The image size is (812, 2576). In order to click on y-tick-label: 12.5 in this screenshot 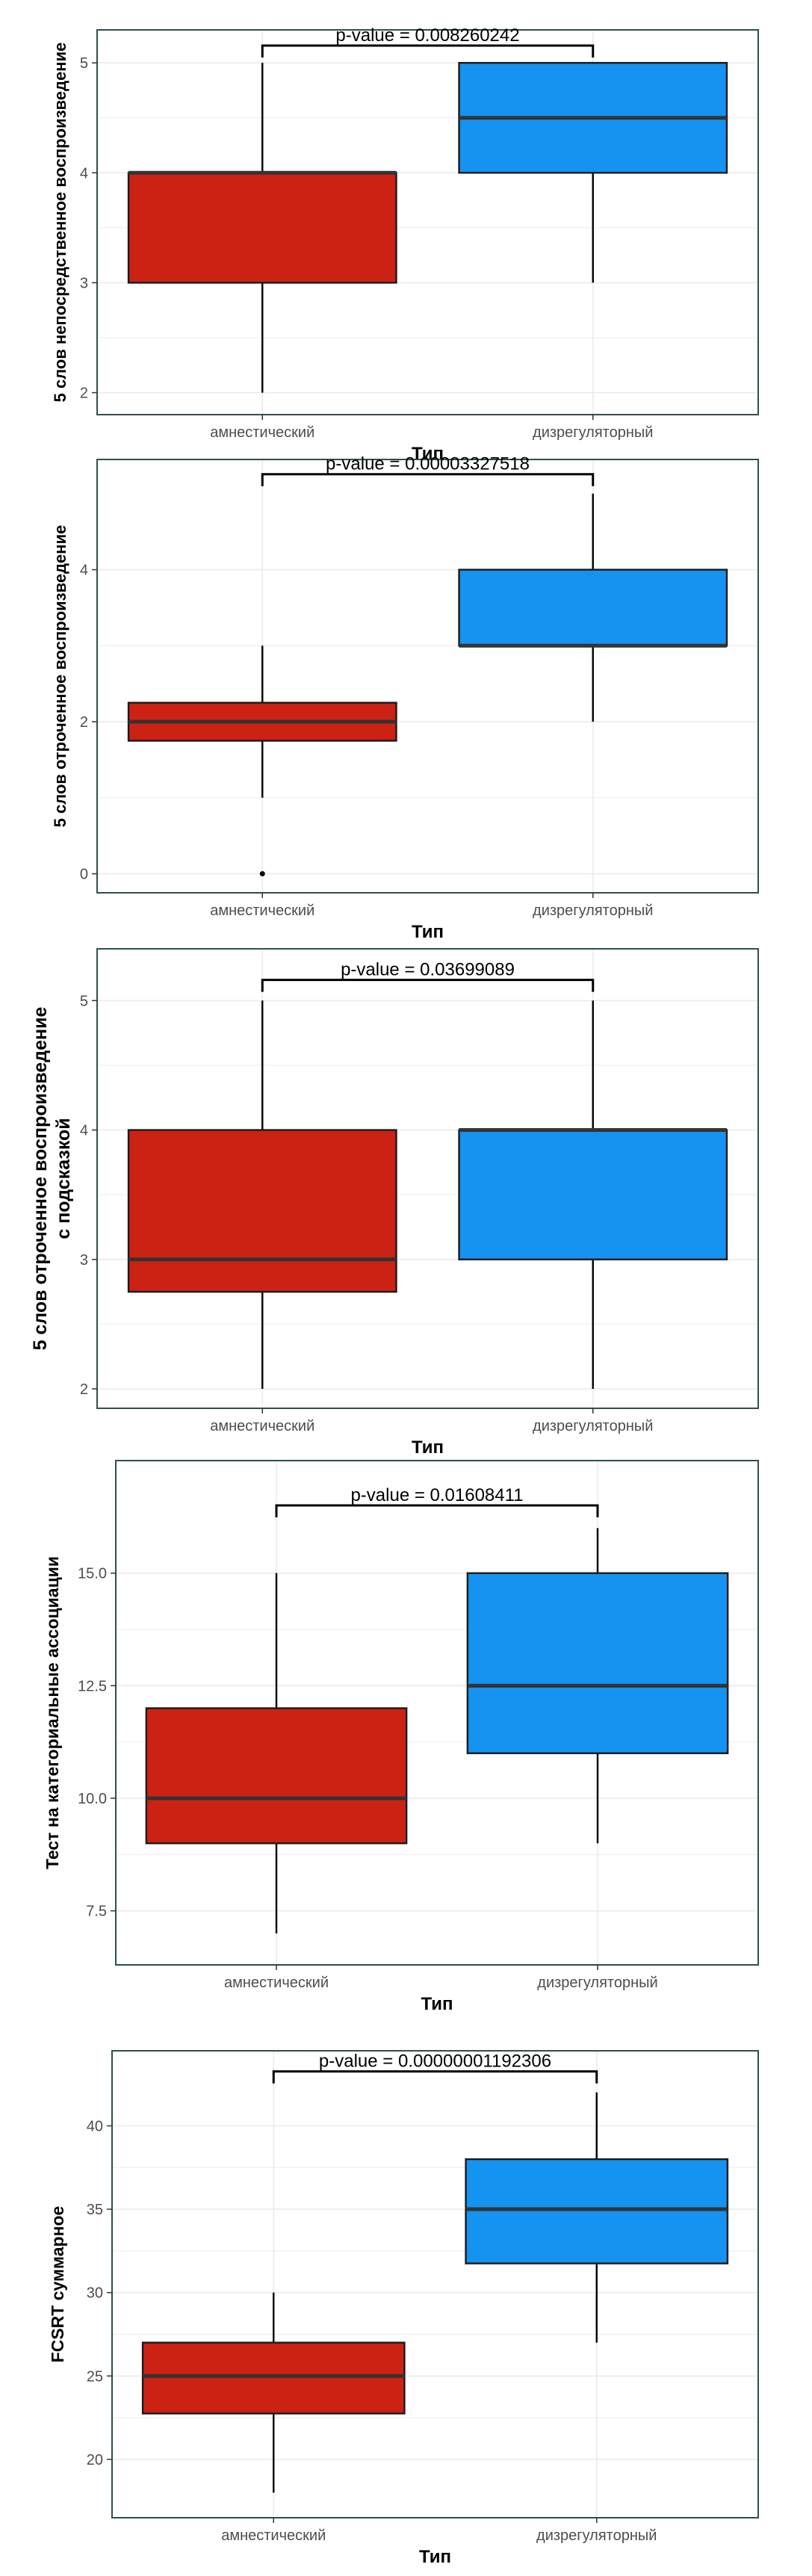, I will do `click(92, 1686)`.